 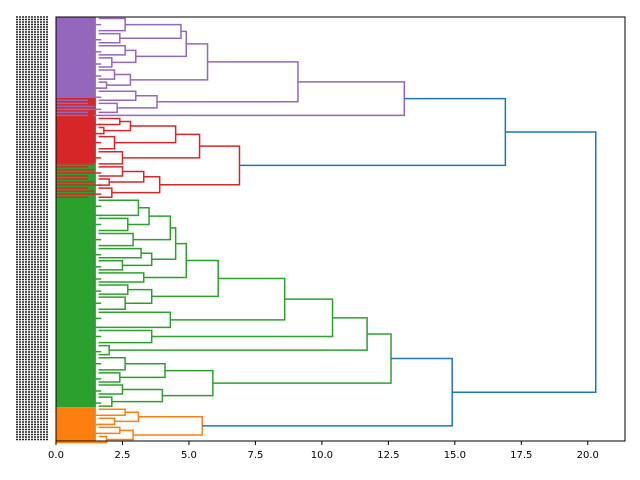 What do you see at coordinates (524, 262) in the screenshot?
I see `dendrogram-link` at bounding box center [524, 262].